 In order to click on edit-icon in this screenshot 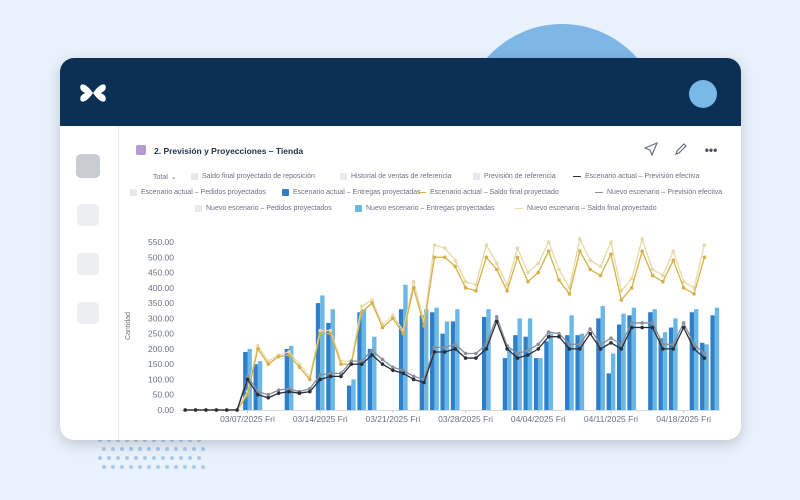, I will do `click(681, 150)`.